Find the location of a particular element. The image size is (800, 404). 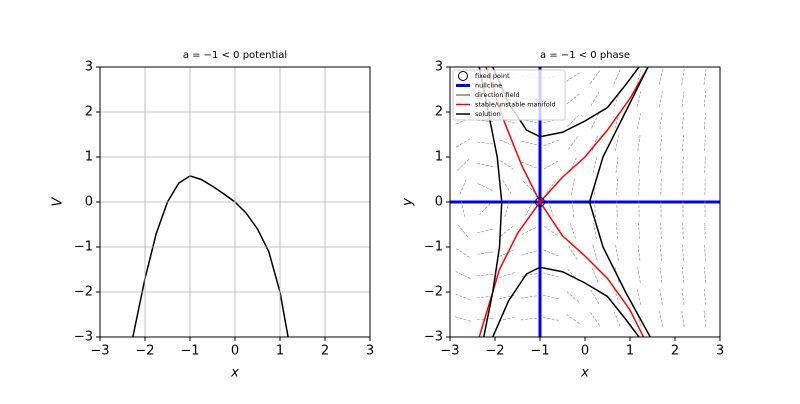

legend-label: nullcline is located at coordinates (488, 86).